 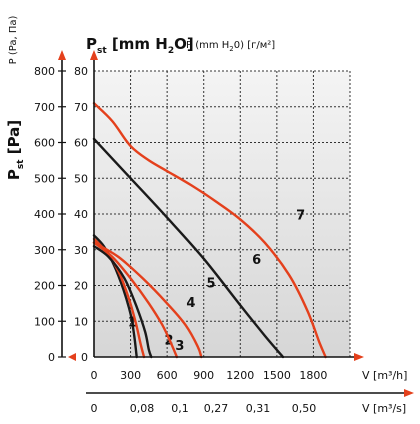 I want to click on y-tick-pa: 700, so click(x=44, y=107).